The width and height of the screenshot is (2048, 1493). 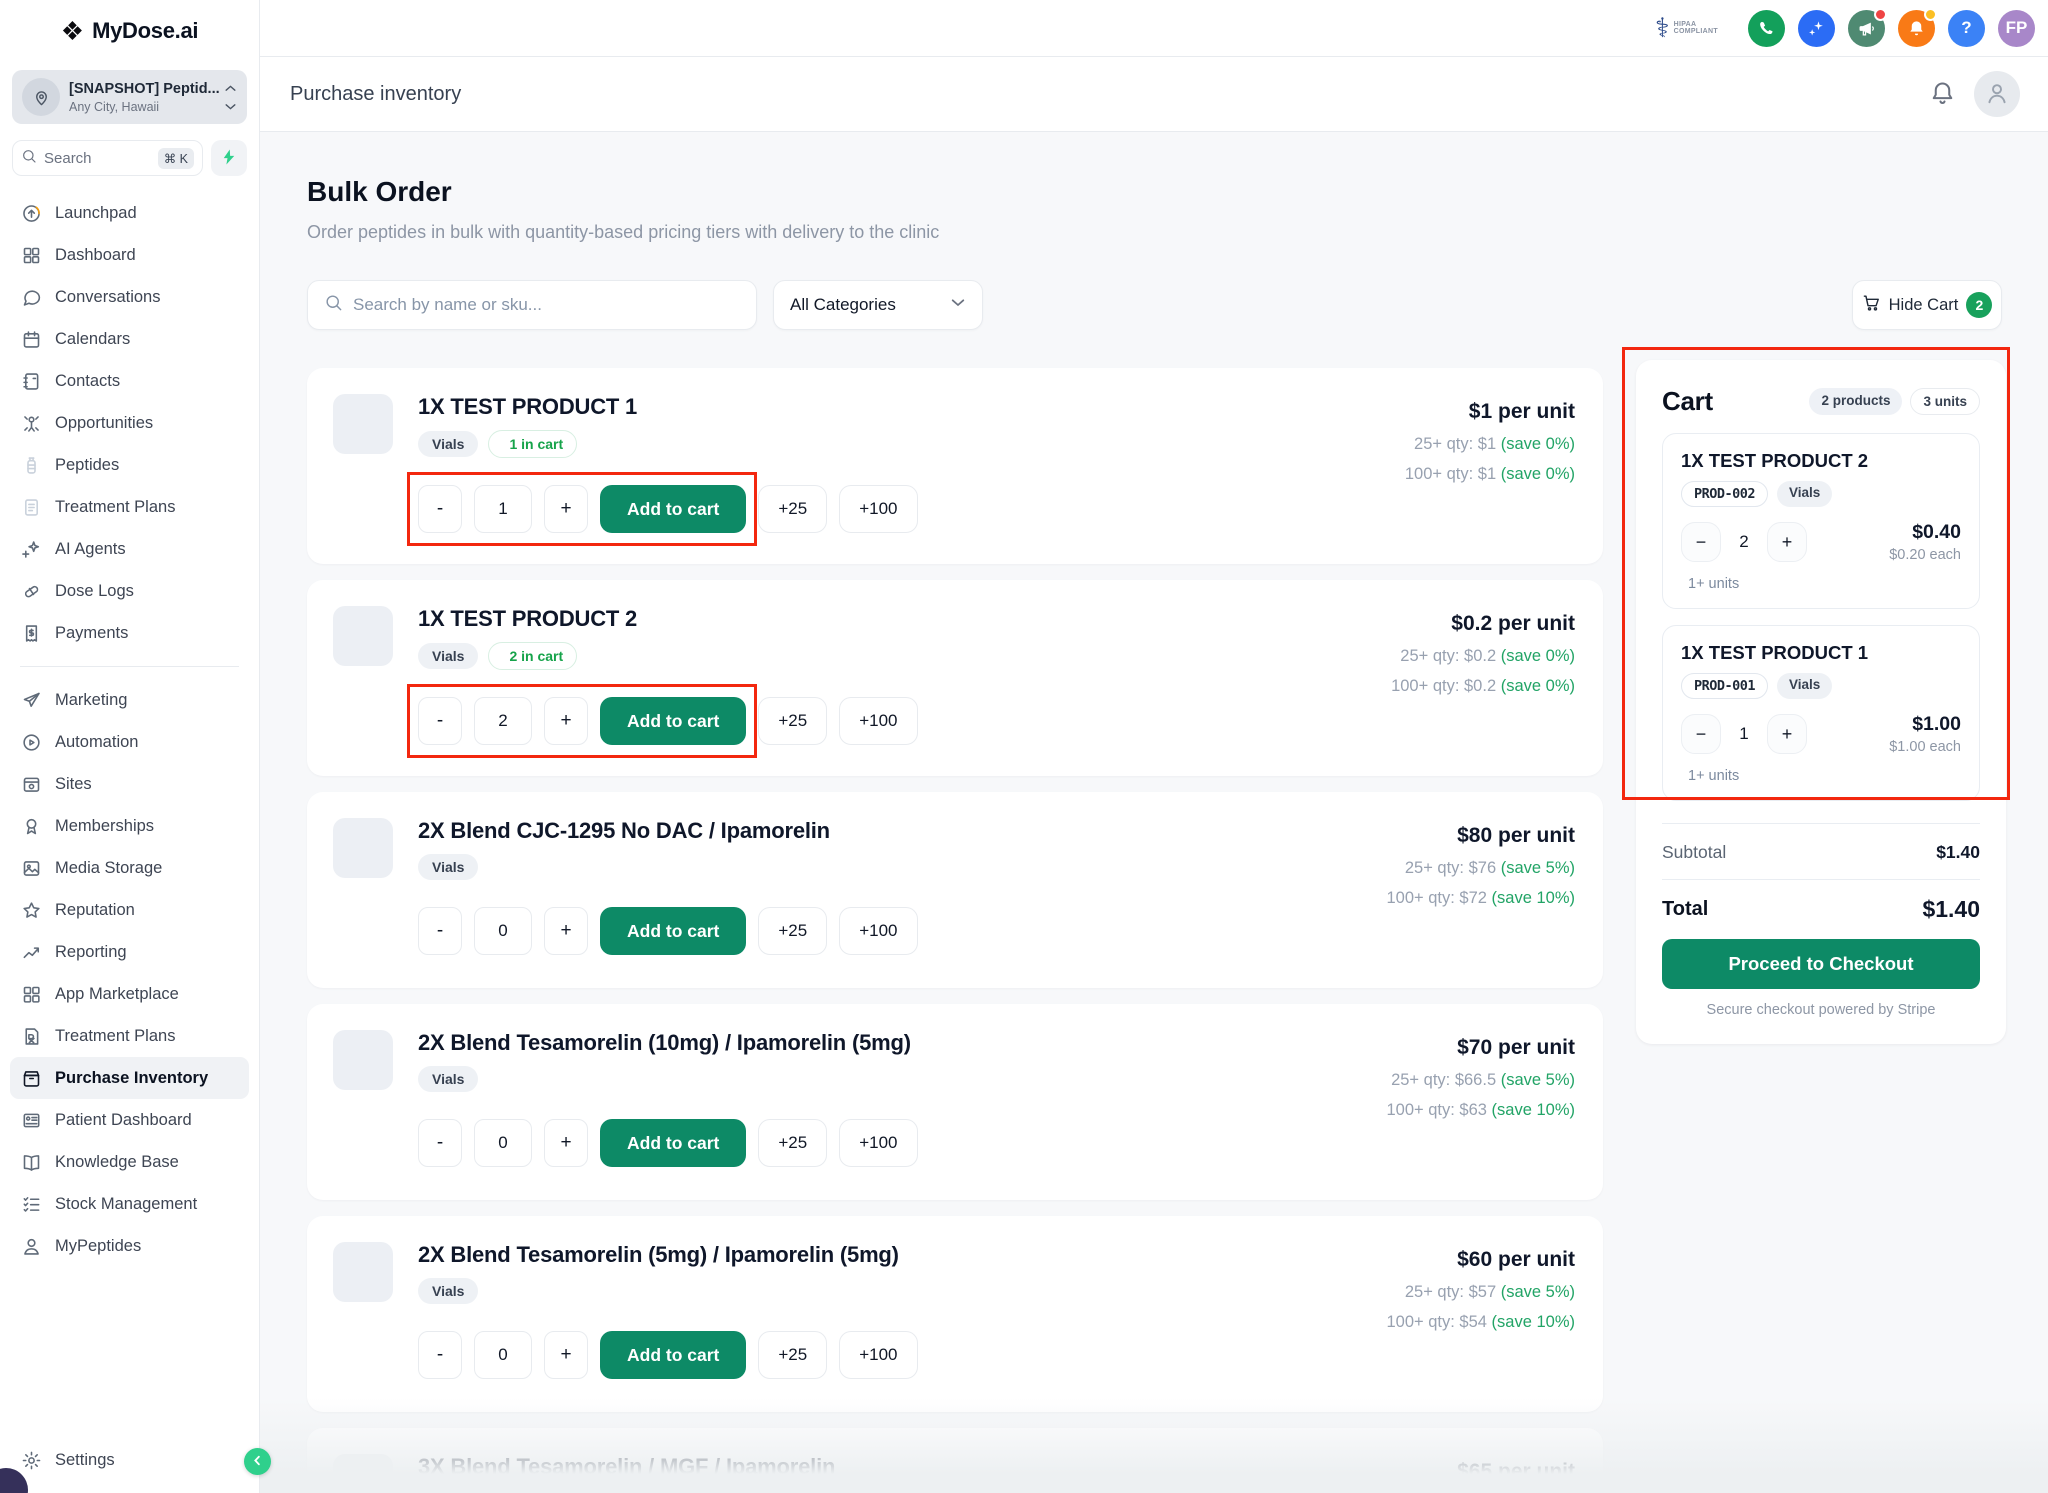 What do you see at coordinates (129, 381) in the screenshot?
I see `sidebar-item-contacts: Contacts` at bounding box center [129, 381].